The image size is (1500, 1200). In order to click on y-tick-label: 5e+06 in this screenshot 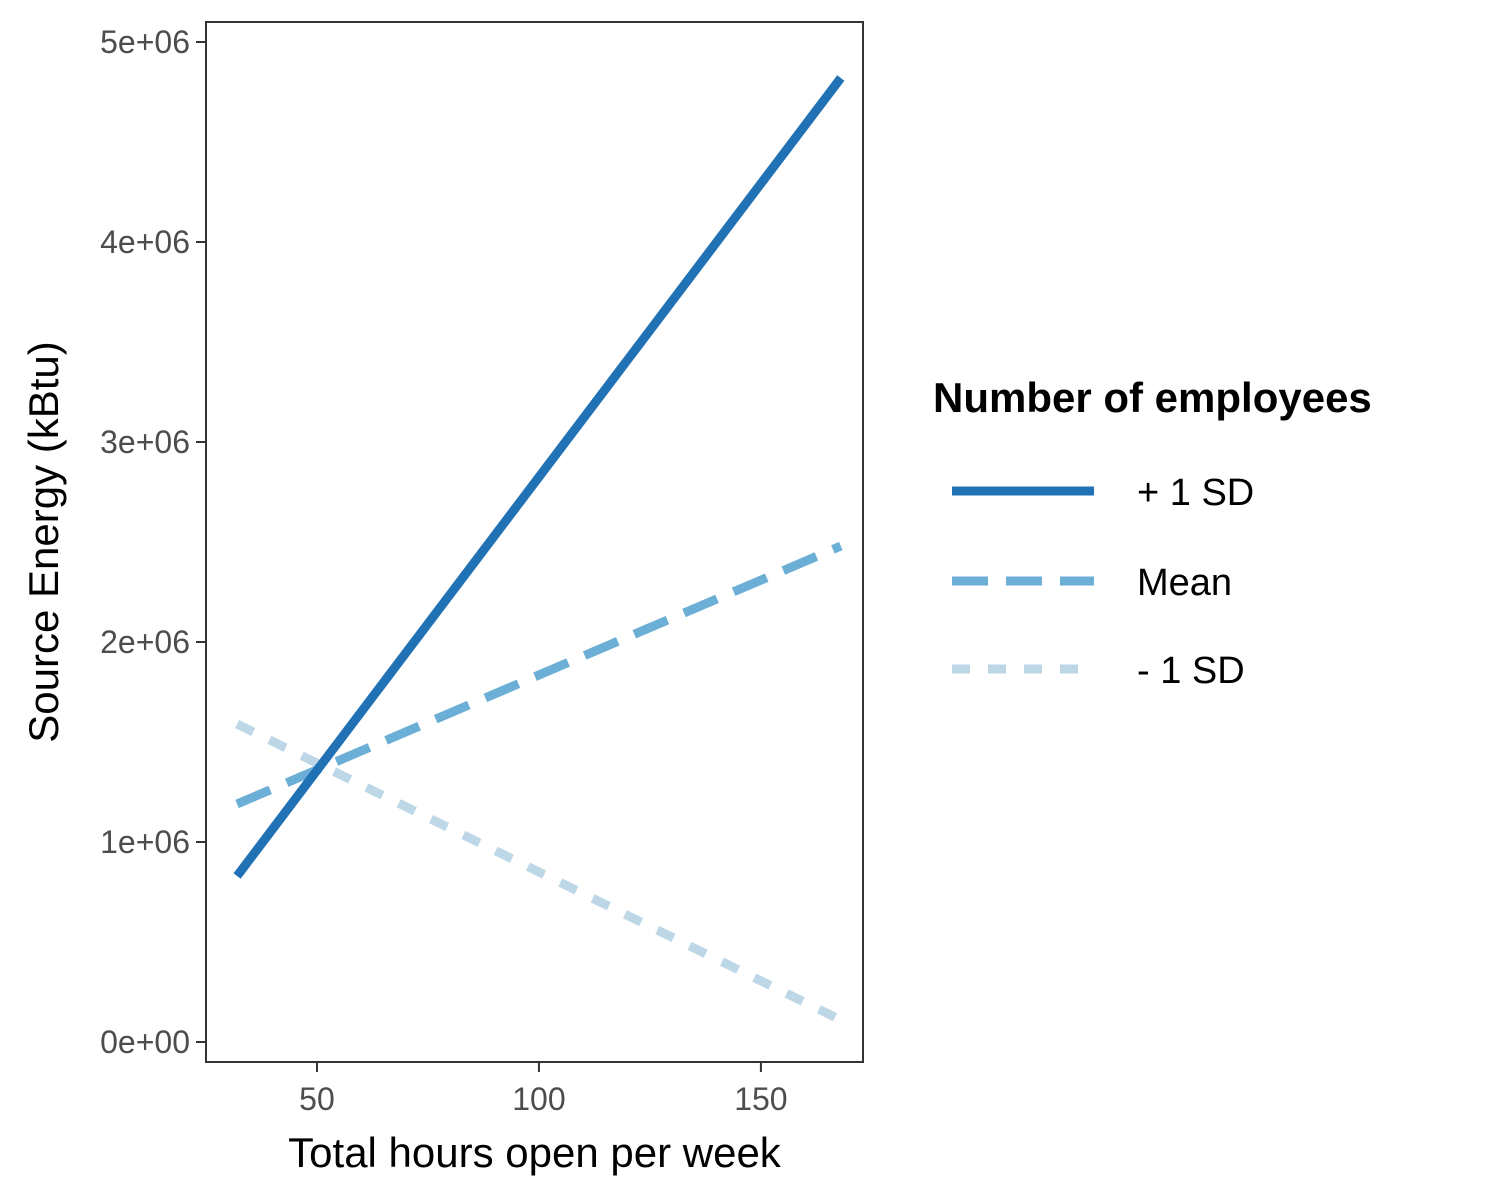, I will do `click(145, 42)`.